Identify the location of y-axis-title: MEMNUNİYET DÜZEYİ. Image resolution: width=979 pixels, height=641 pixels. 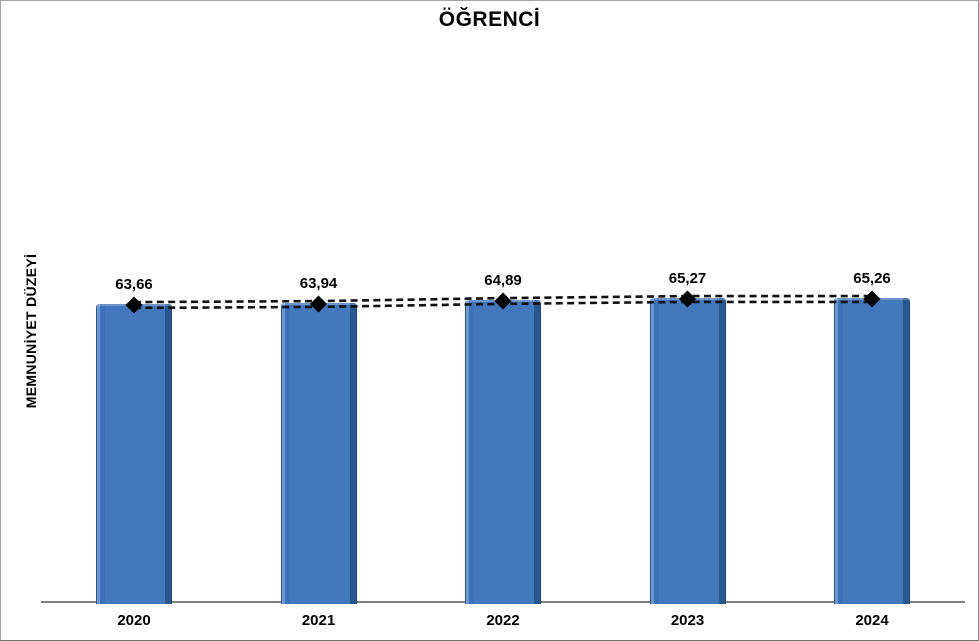
(31, 331).